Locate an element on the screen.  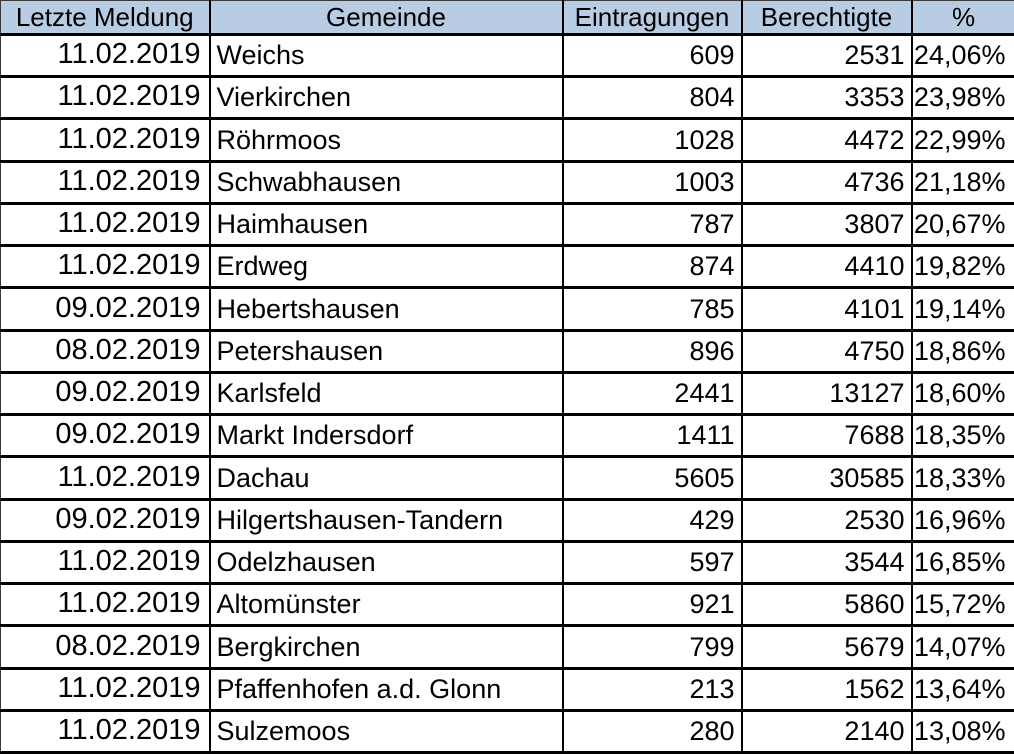
table-row: 09.02.2019 Hebertshausen 785 4101 19,14% is located at coordinates (507, 308).